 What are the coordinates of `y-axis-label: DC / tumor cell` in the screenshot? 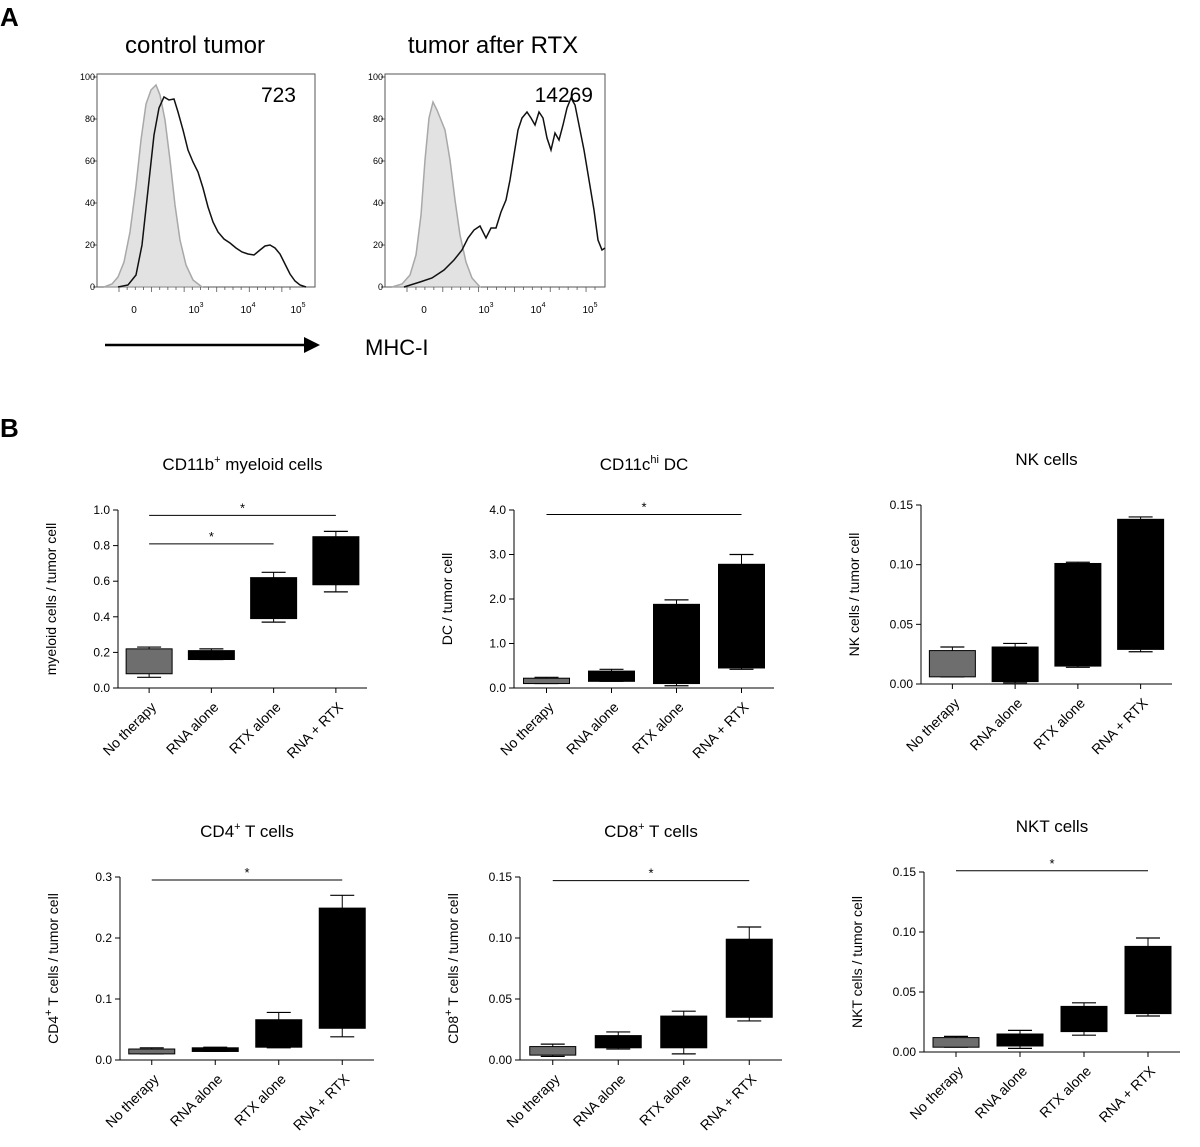 It's located at (447, 599).